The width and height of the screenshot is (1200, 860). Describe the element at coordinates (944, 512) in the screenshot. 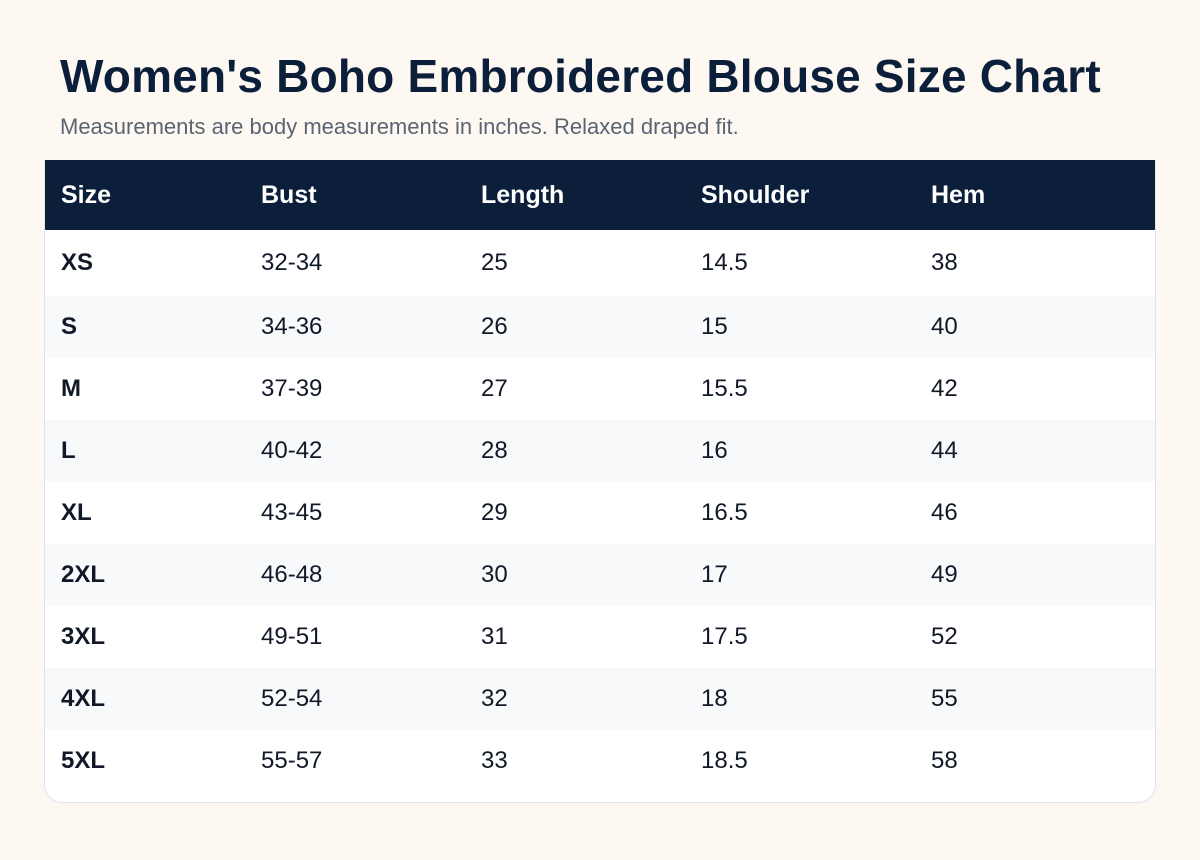

I see `hem-cell: 46` at that location.